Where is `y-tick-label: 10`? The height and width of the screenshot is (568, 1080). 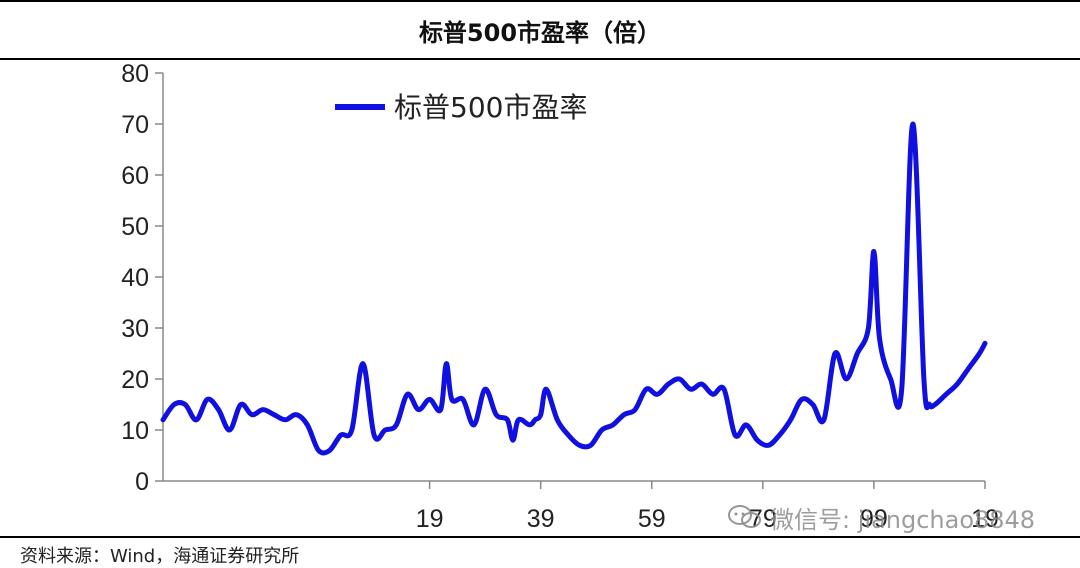 y-tick-label: 10 is located at coordinates (135, 431).